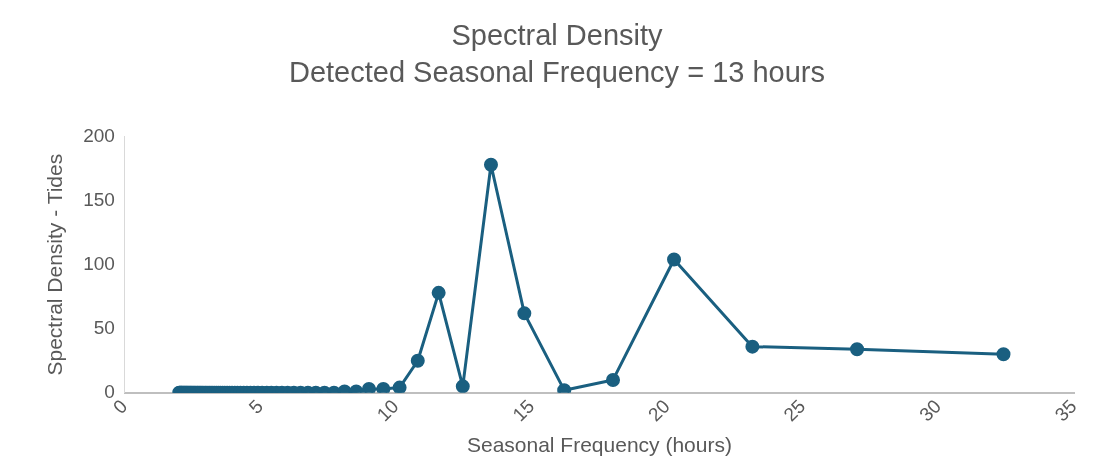  What do you see at coordinates (794, 410) in the screenshot?
I see `x-tick-label: 25` at bounding box center [794, 410].